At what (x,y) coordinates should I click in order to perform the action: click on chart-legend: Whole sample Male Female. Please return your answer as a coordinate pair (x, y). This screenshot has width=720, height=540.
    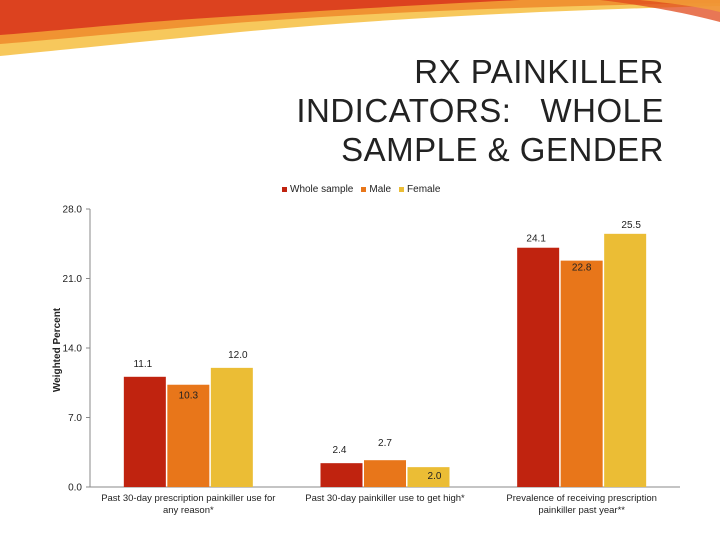
    Looking at the image, I should click on (361, 189).